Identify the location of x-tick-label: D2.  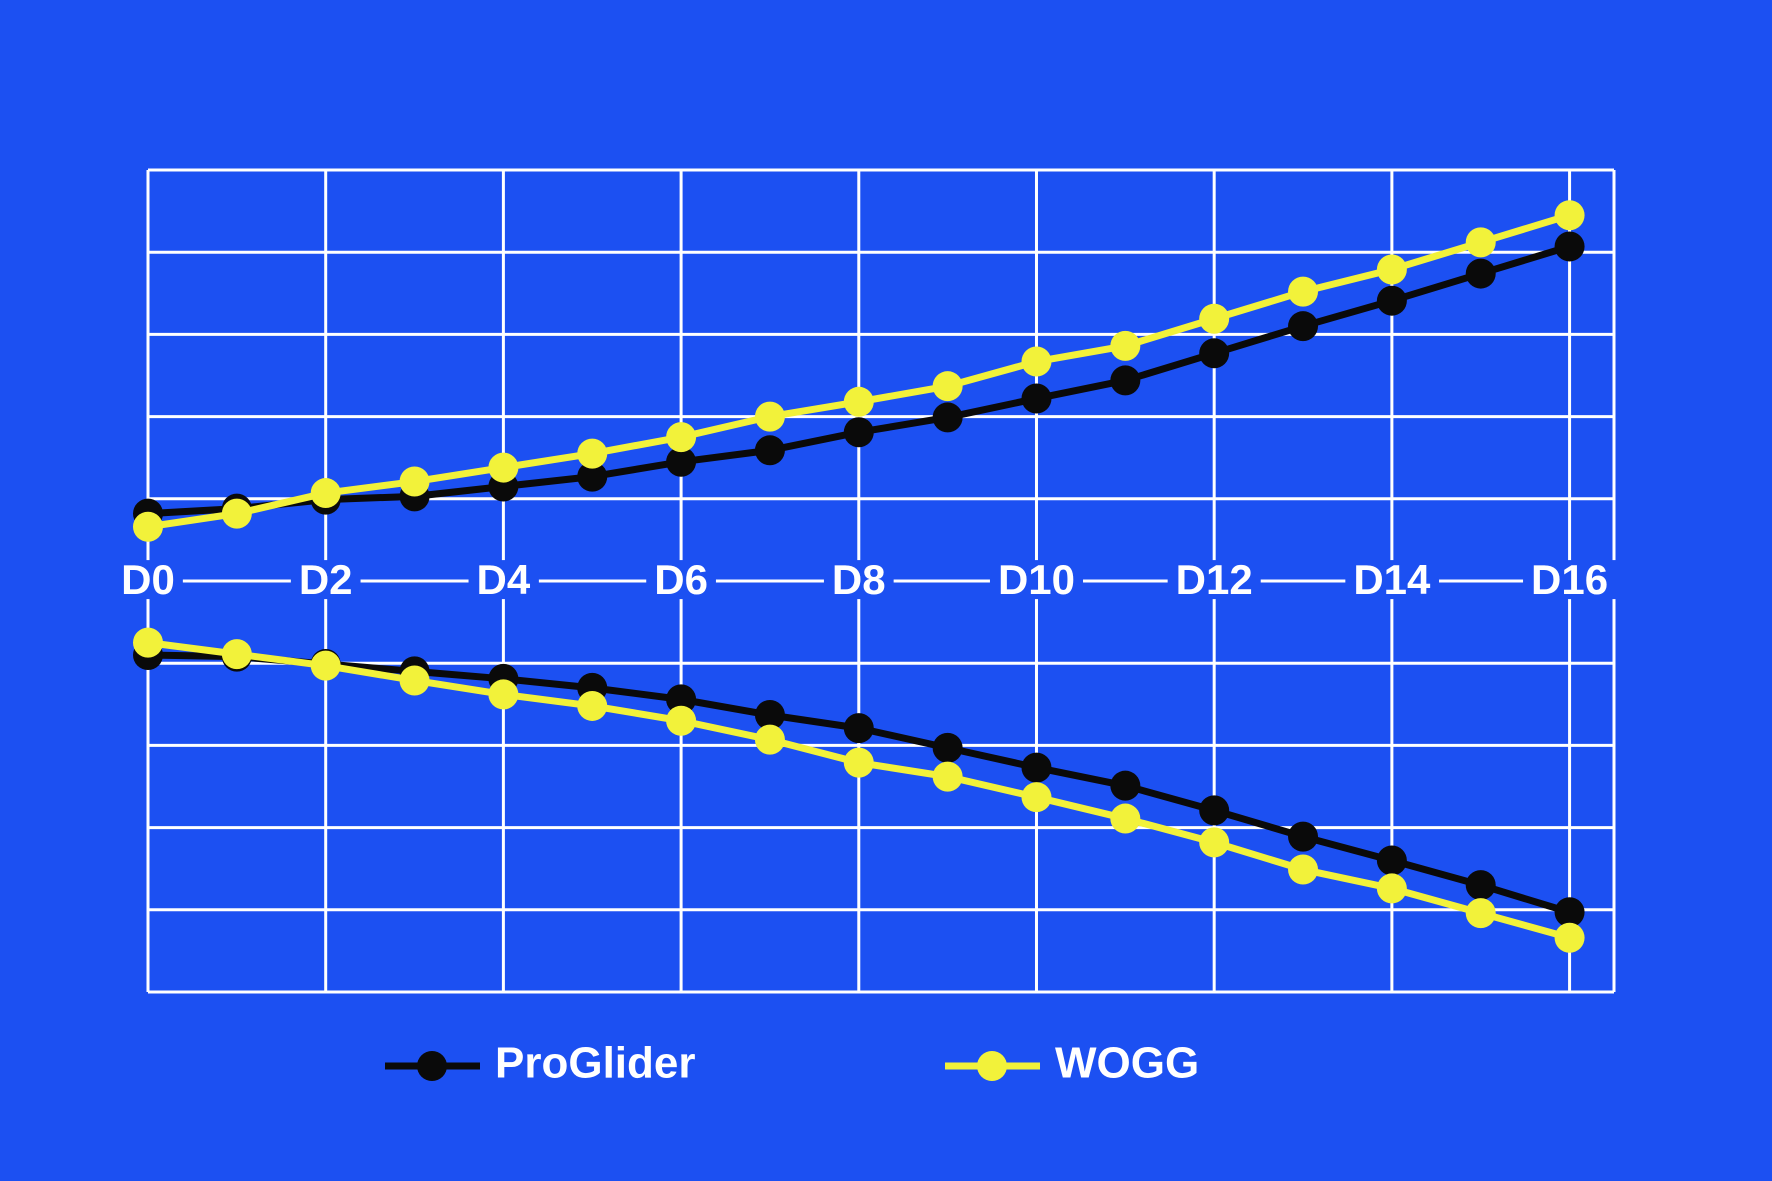
(326, 579).